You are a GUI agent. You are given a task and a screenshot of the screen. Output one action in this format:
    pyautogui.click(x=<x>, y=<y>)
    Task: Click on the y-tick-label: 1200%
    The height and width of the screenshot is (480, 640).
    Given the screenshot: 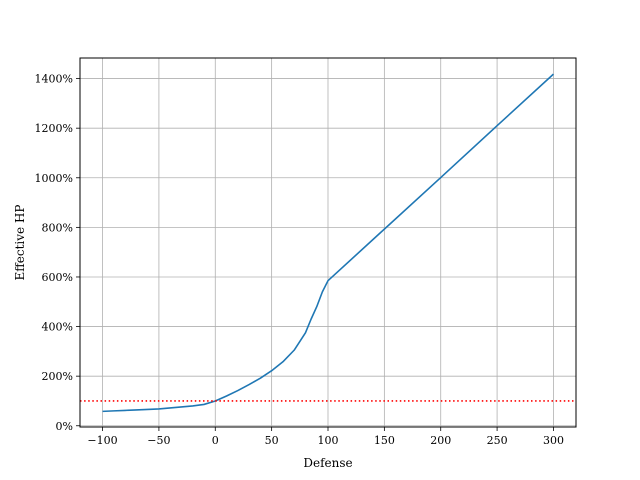 What is the action you would take?
    pyautogui.click(x=54, y=128)
    